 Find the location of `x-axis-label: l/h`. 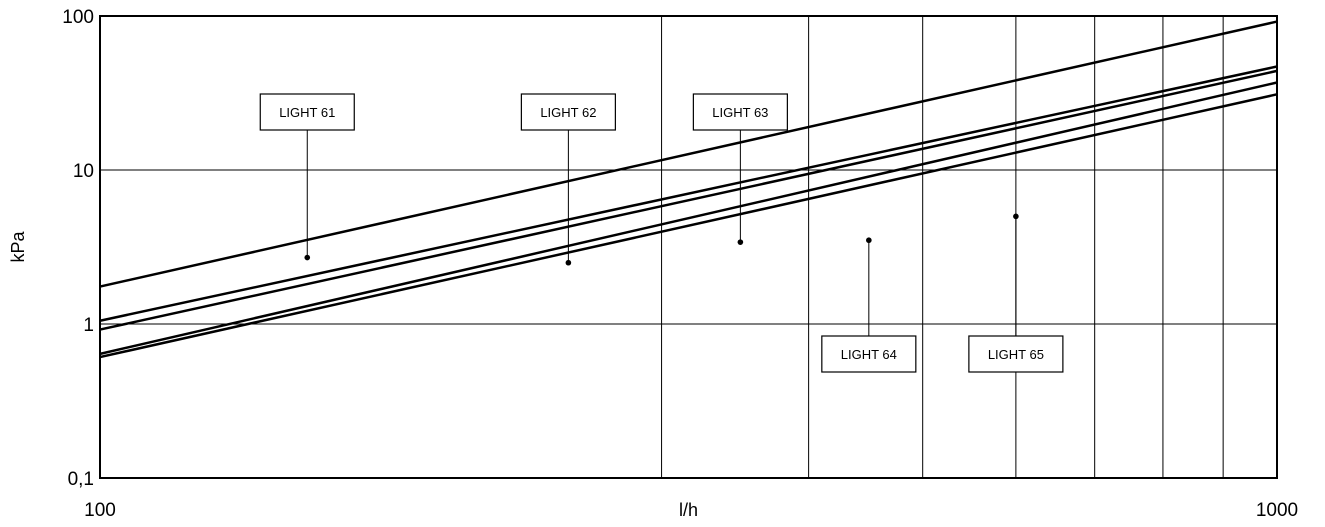

x-axis-label: l/h is located at coordinates (688, 510).